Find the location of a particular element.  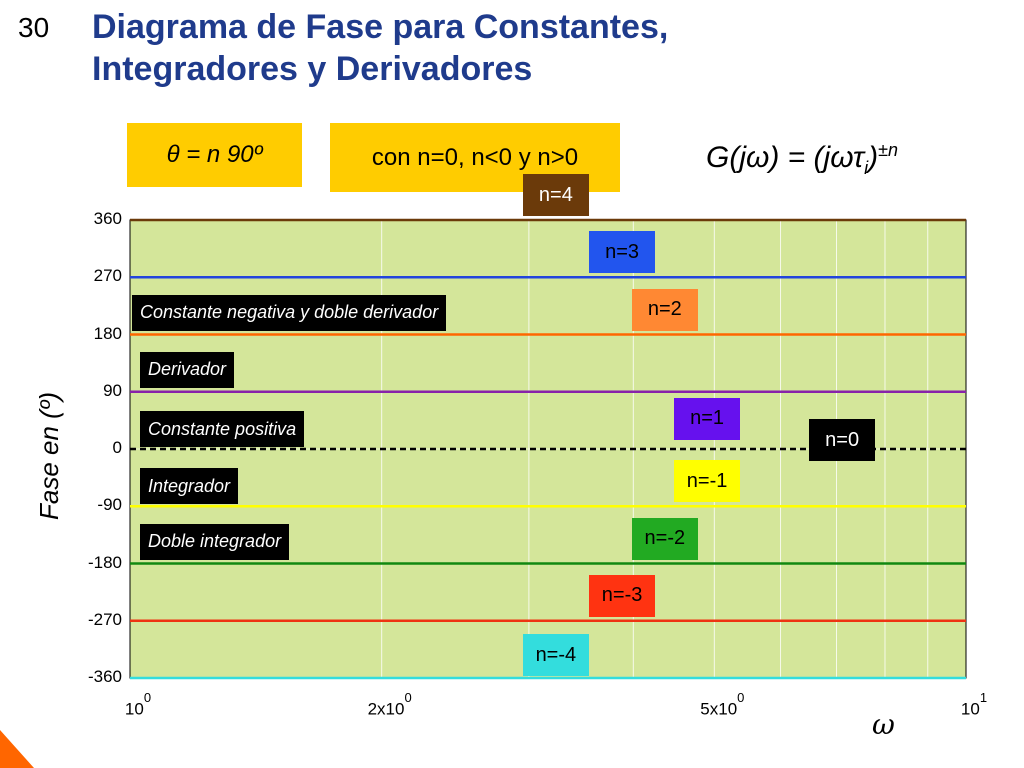

y-tick-label: 0 is located at coordinates (117, 447).